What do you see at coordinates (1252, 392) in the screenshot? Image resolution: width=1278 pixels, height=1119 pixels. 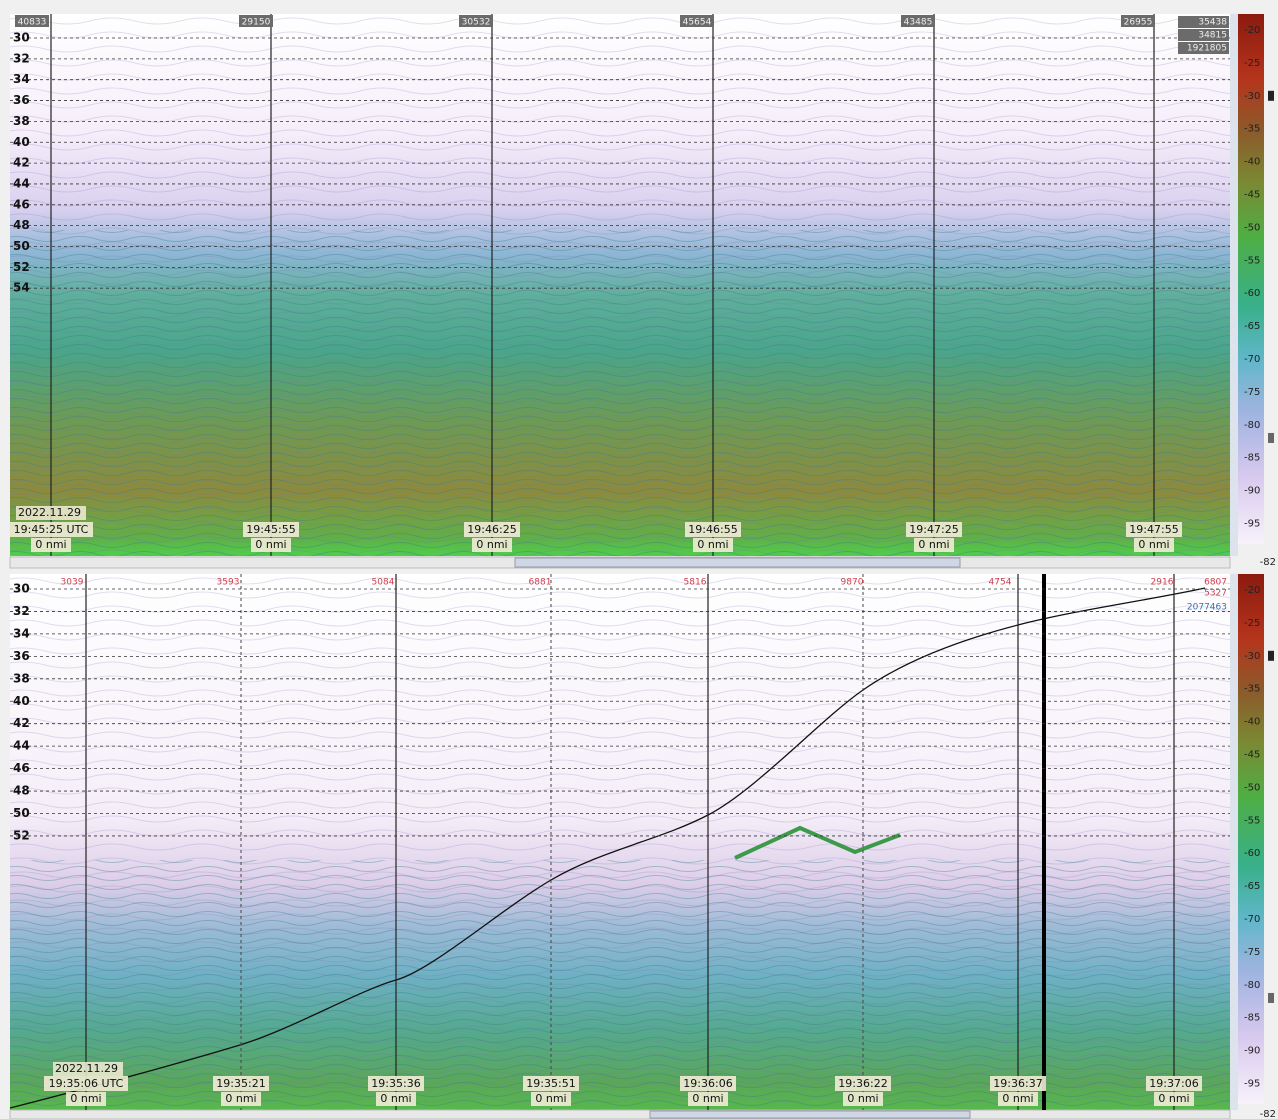 I see `scale-label: -75` at bounding box center [1252, 392].